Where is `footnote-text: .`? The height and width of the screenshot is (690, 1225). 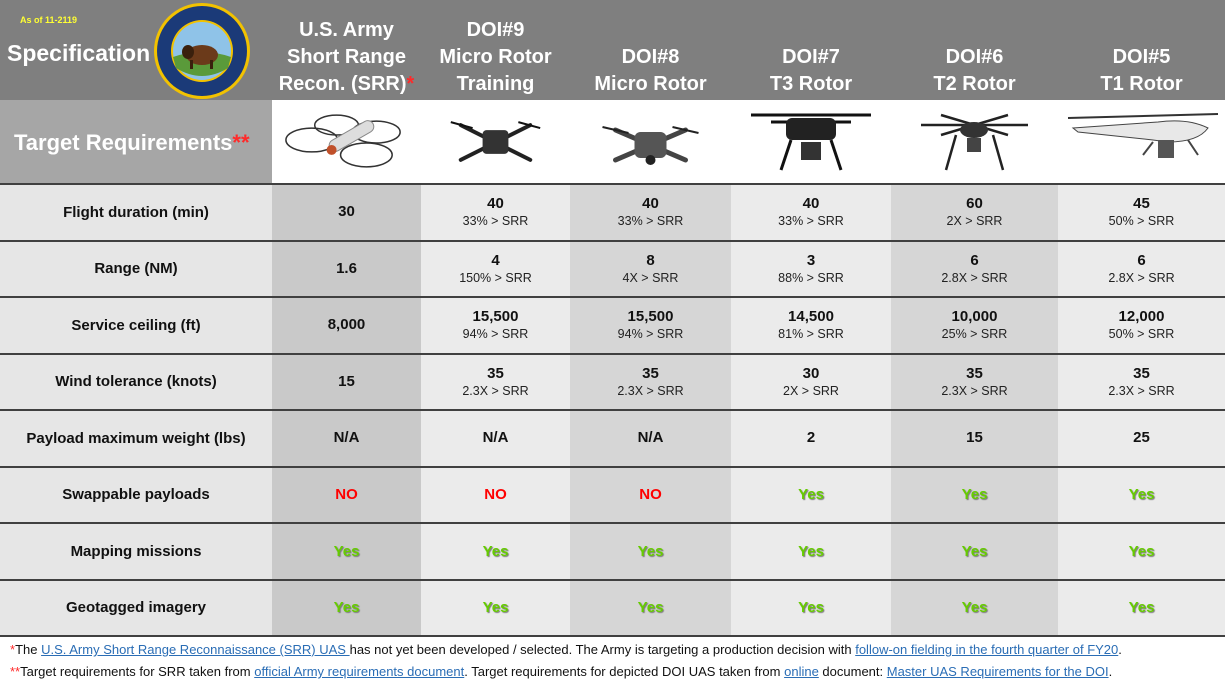 footnote-text: . is located at coordinates (1110, 671).